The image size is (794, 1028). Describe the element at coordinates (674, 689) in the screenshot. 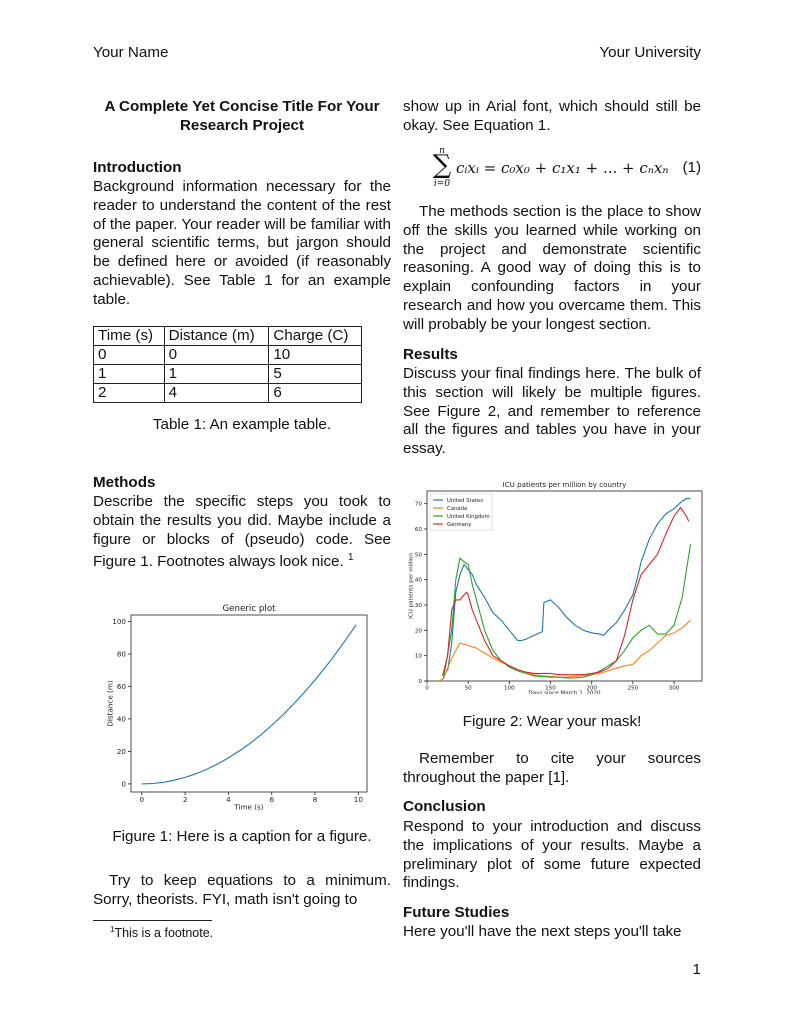

I see `x-tick-label: 300` at that location.